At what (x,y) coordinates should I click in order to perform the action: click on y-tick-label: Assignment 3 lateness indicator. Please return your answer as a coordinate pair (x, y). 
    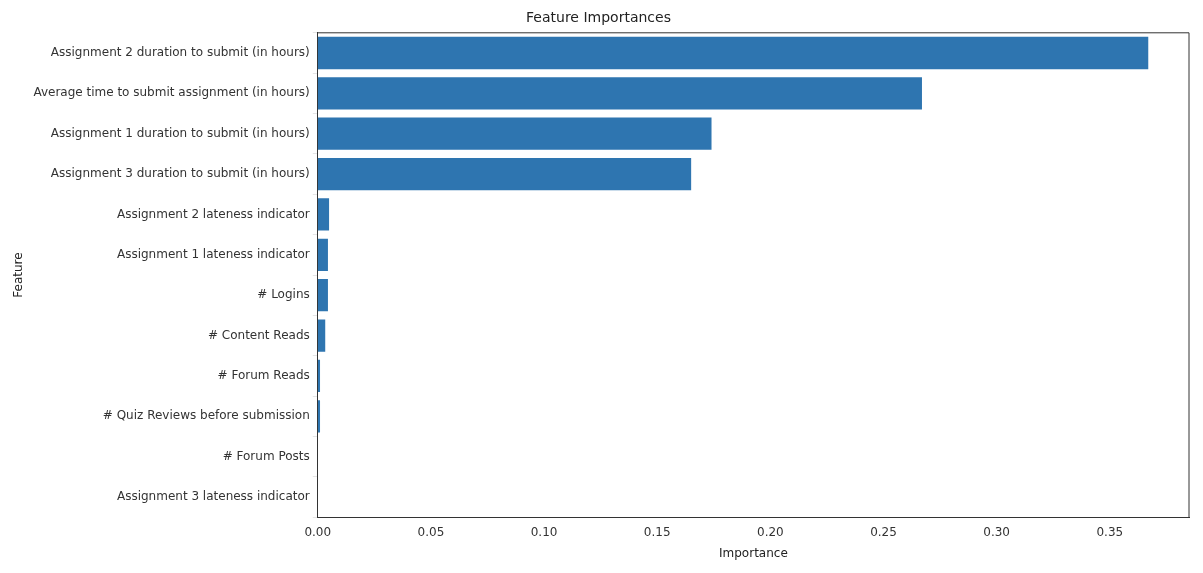
    Looking at the image, I should click on (213, 496).